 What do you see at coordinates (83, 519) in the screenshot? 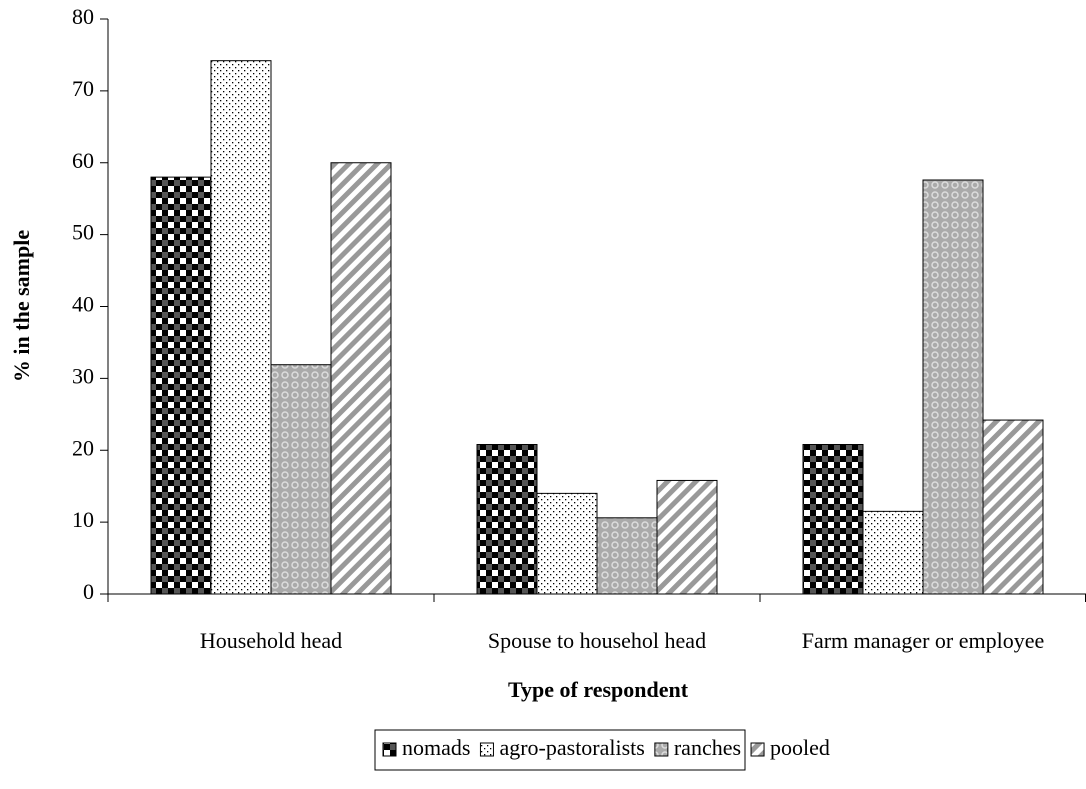
I see `y-tick-label: 10` at bounding box center [83, 519].